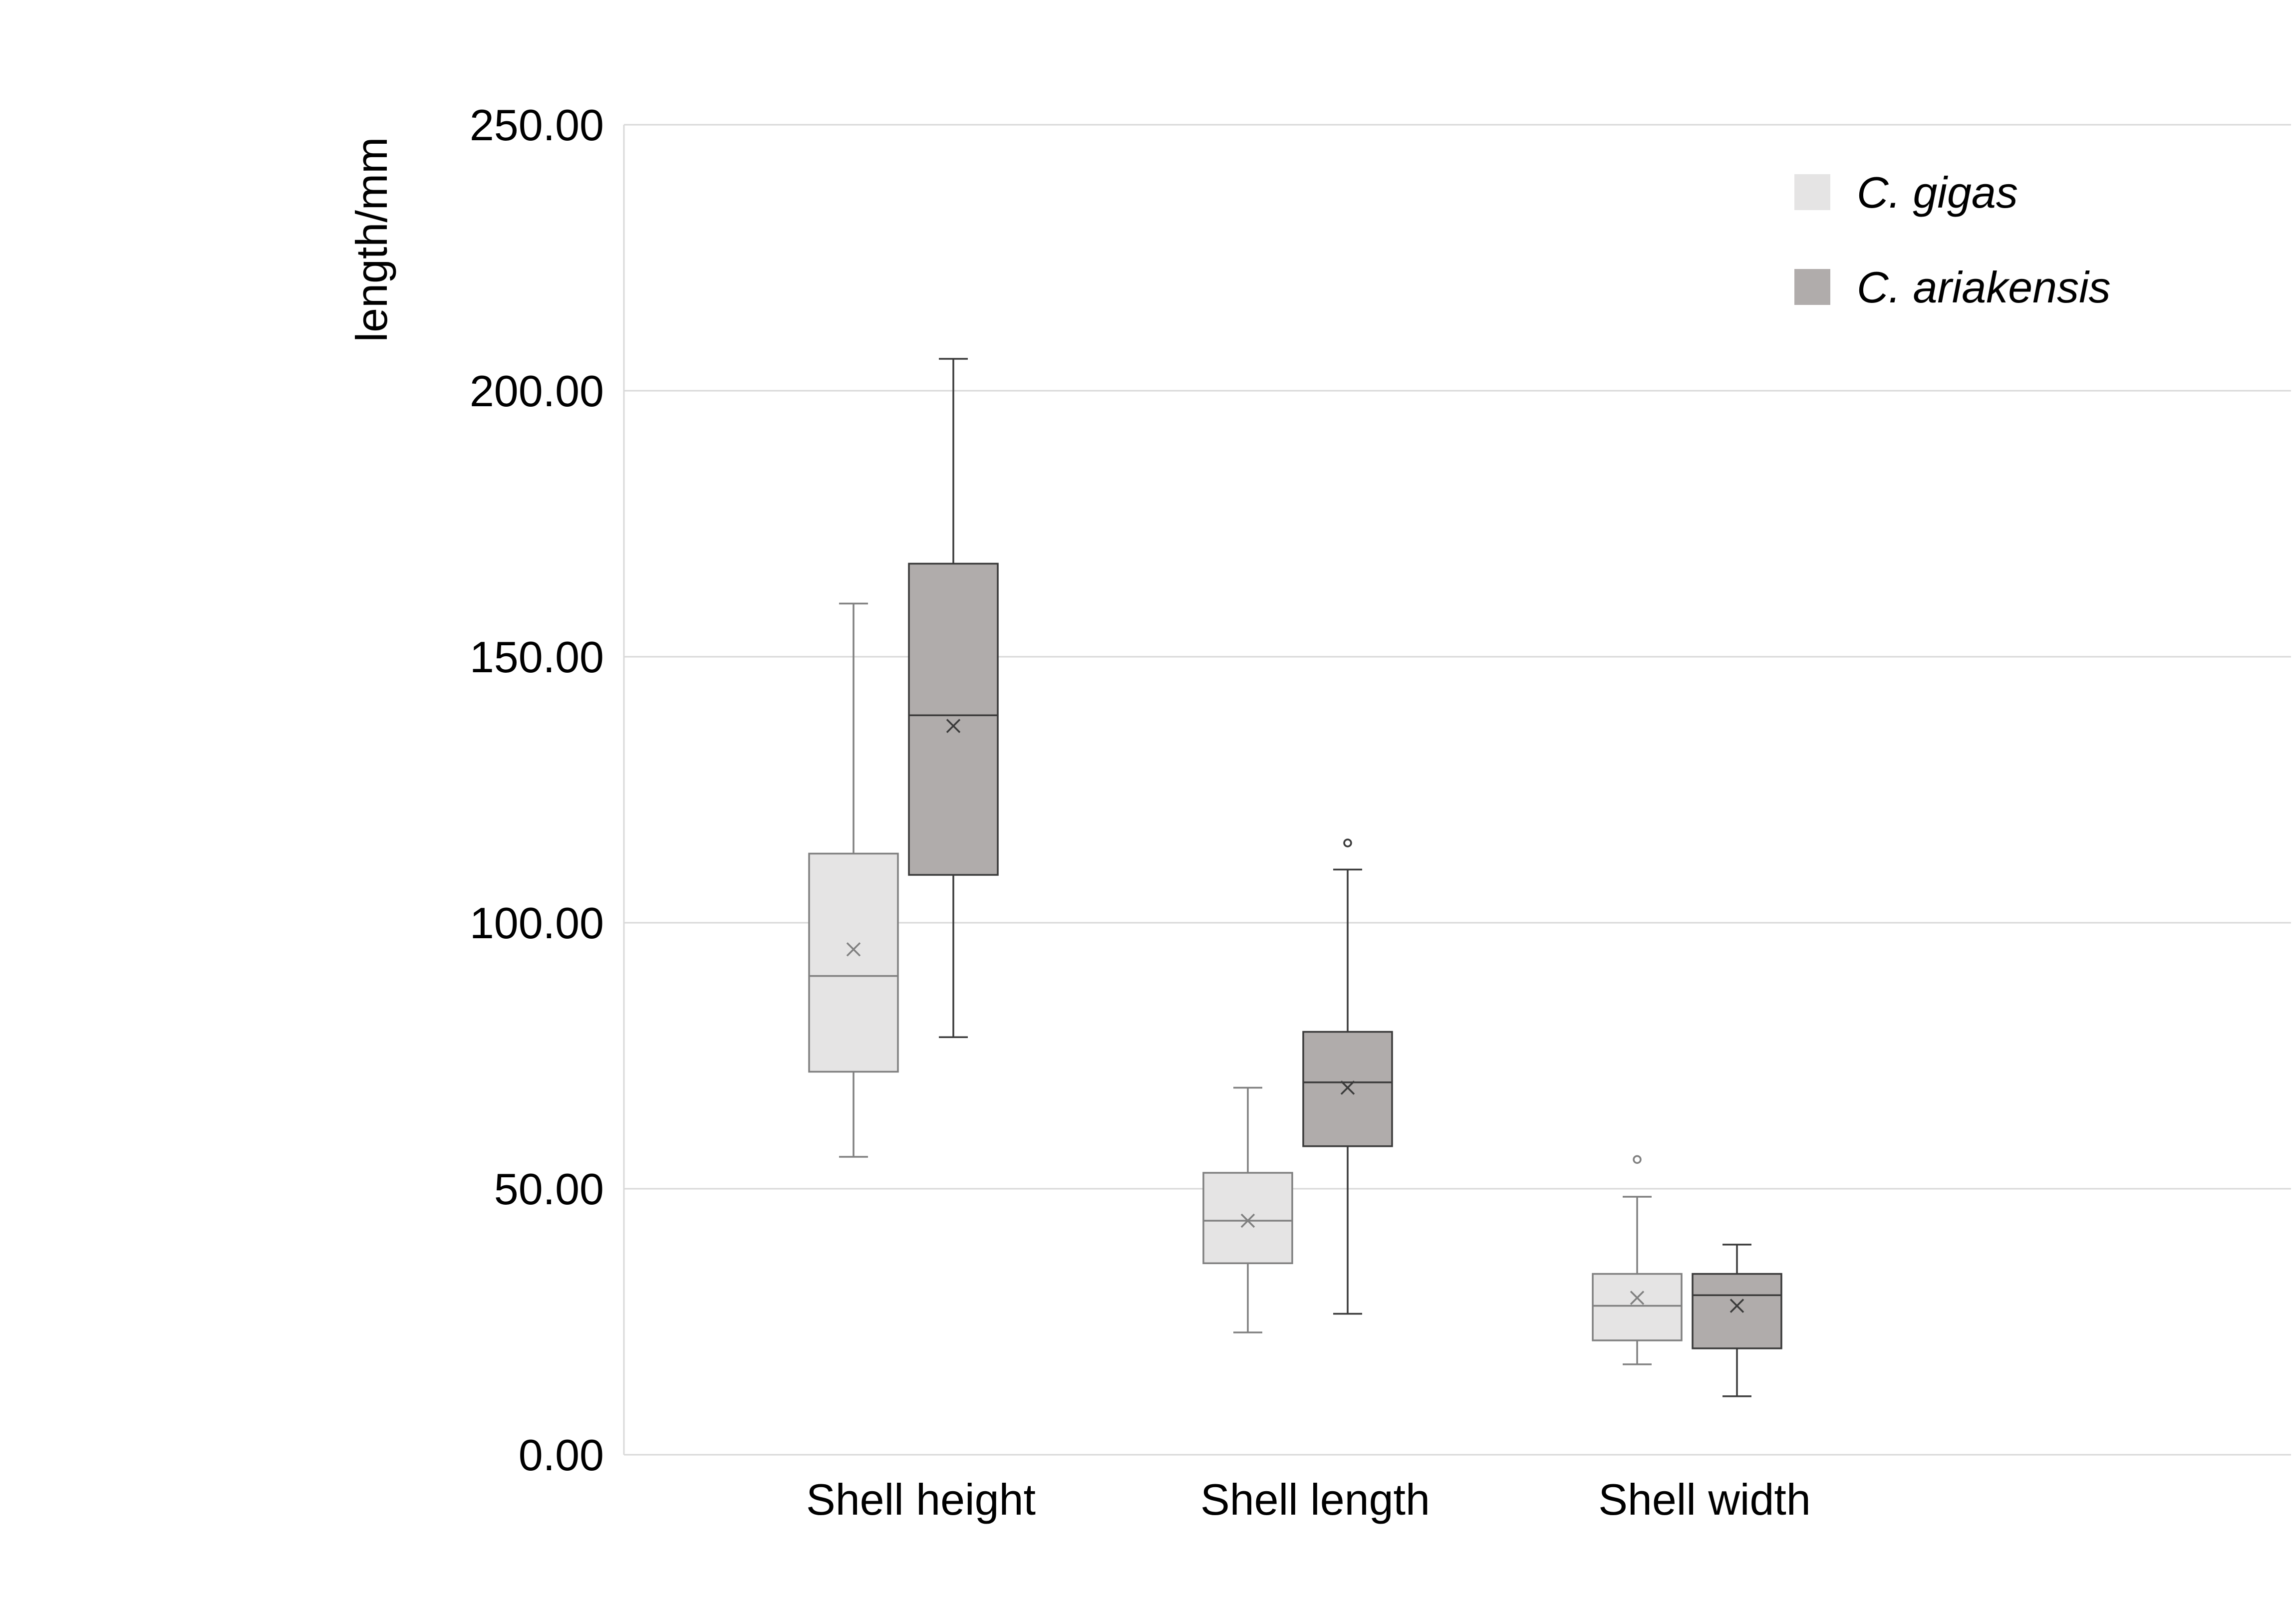 This screenshot has width=2296, height=1597. I want to click on y-tick-label: 50.00, so click(549, 1189).